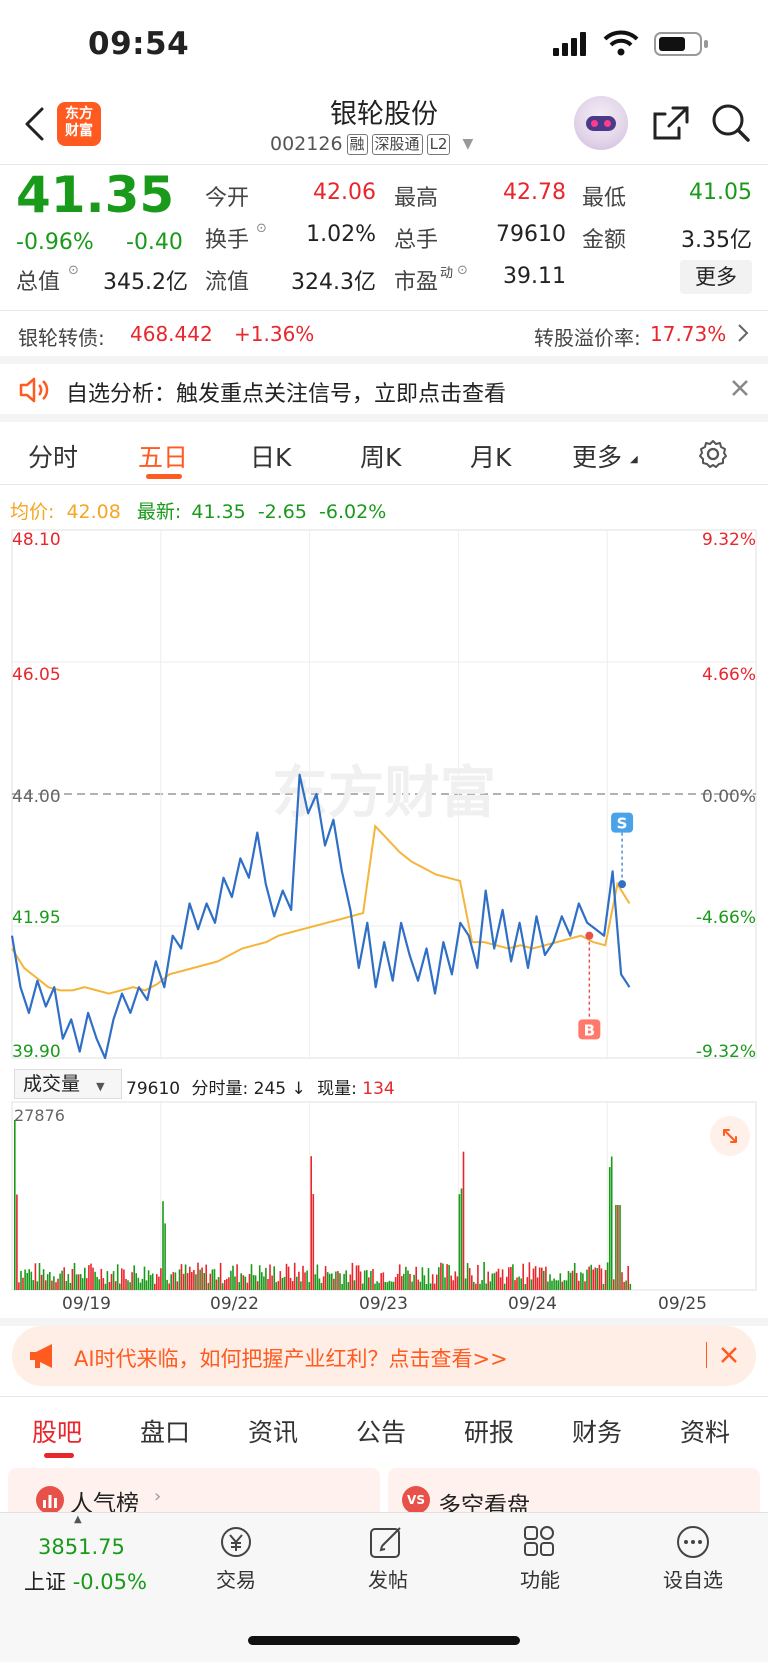 This screenshot has width=768, height=1662. What do you see at coordinates (164, 476) in the screenshot?
I see `active-tab-indicator` at bounding box center [164, 476].